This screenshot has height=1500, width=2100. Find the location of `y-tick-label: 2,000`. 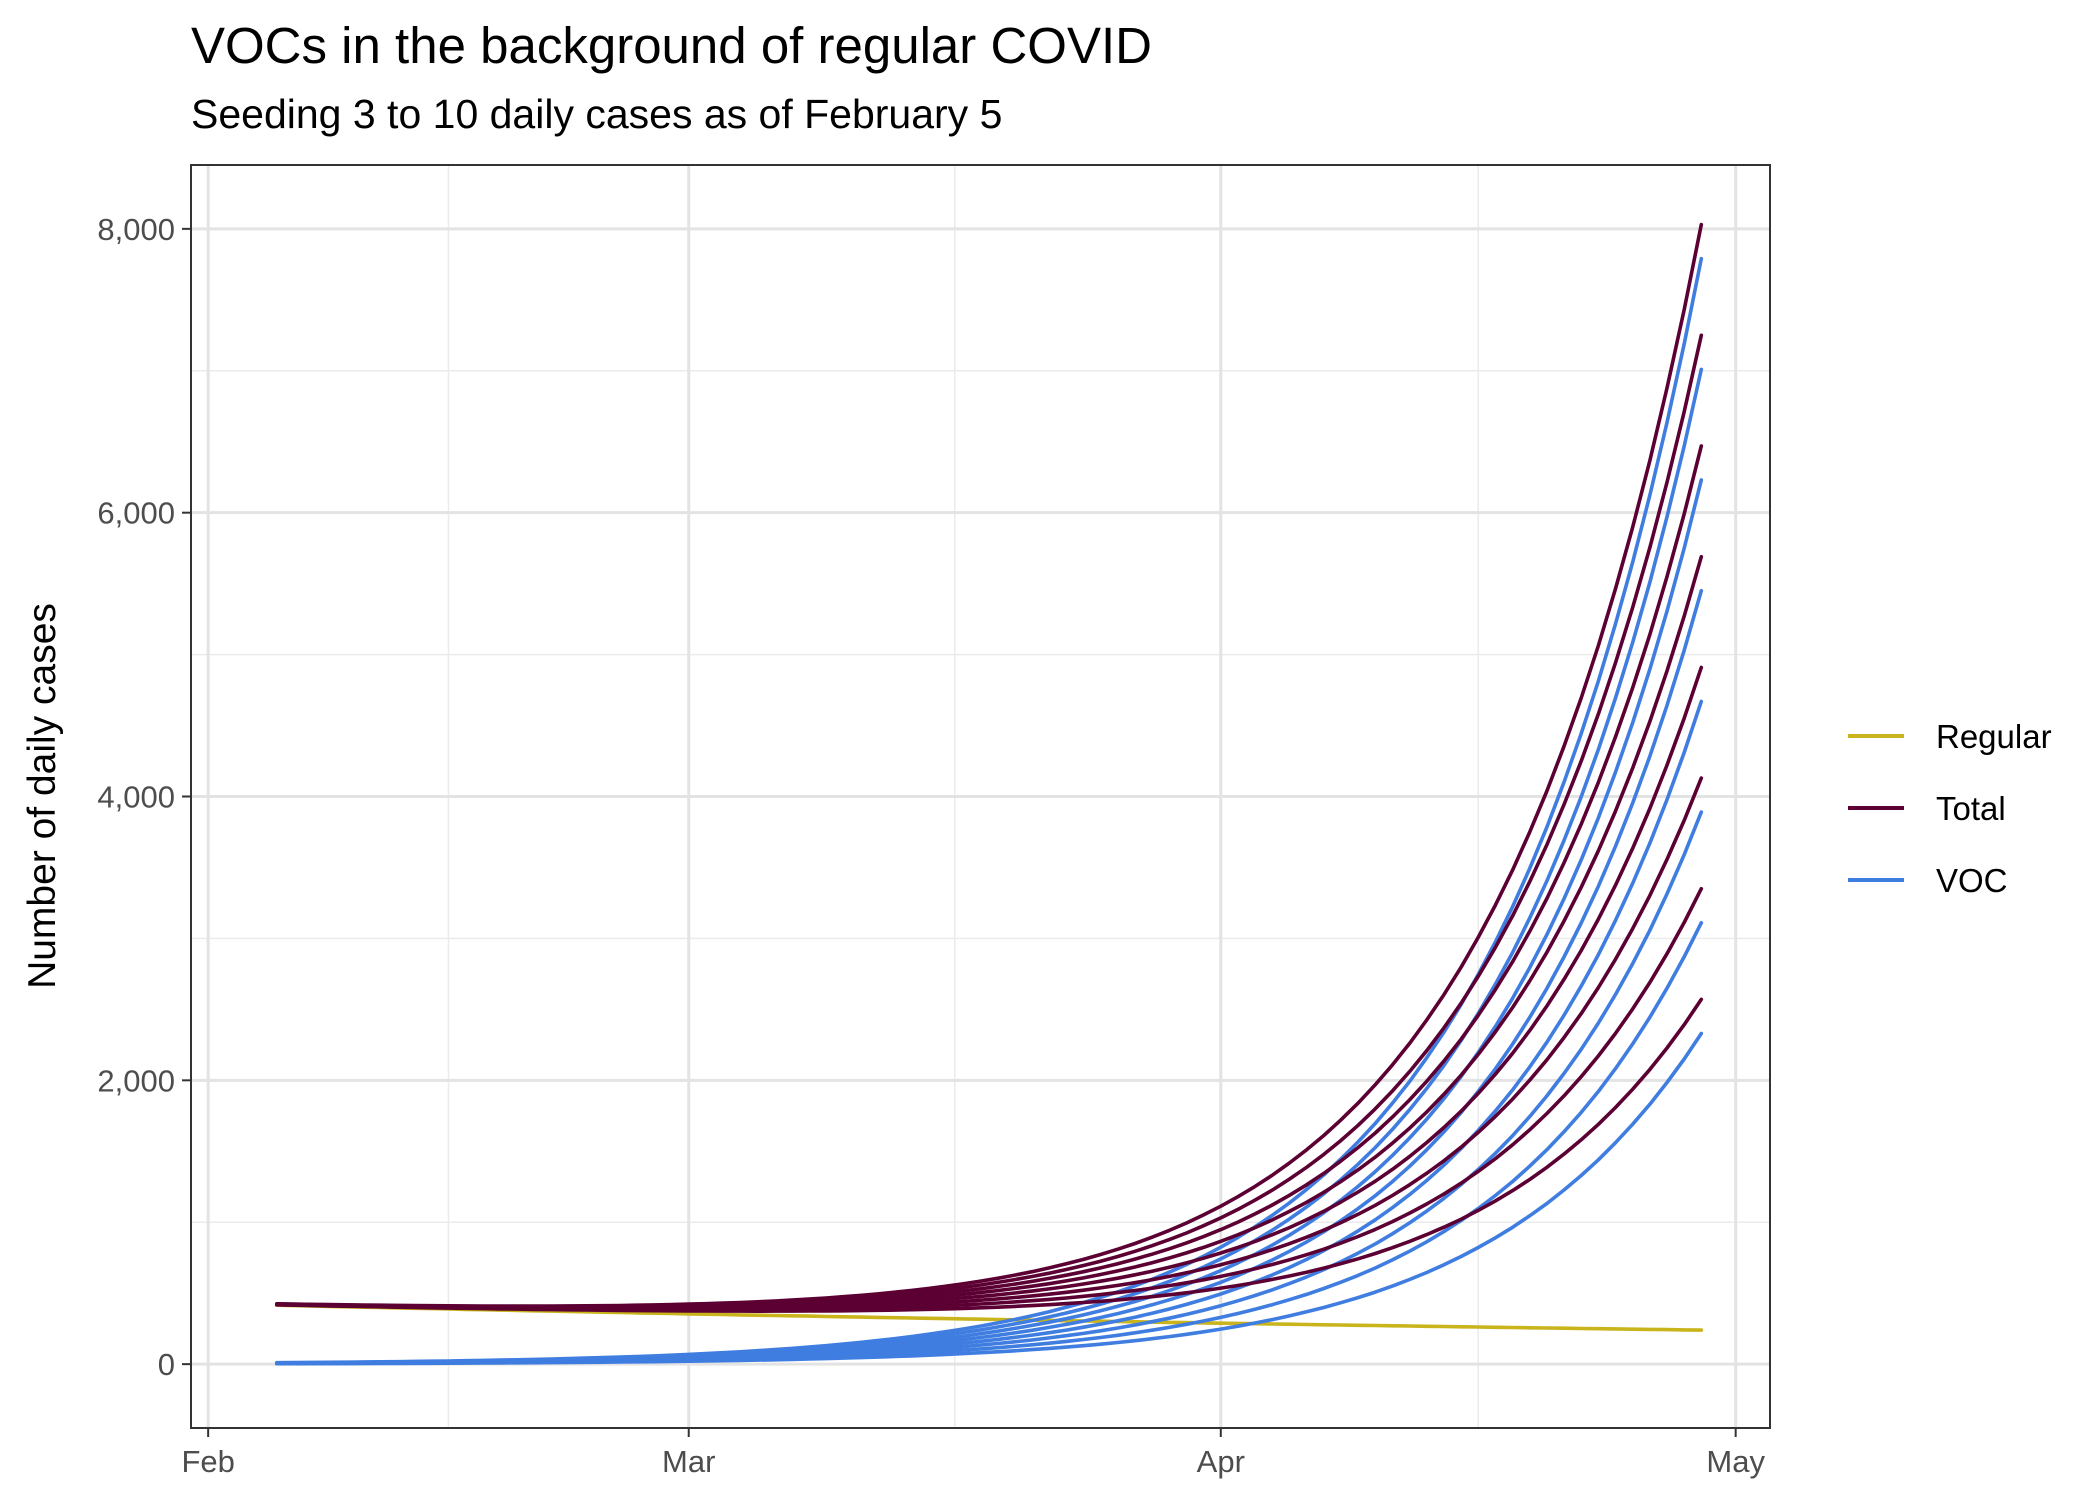

y-tick-label: 2,000 is located at coordinates (136, 1080).